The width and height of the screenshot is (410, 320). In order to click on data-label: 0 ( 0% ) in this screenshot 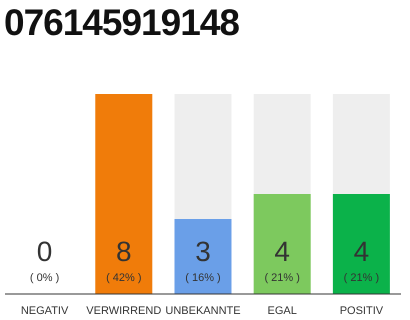, I will do `click(45, 260)`.